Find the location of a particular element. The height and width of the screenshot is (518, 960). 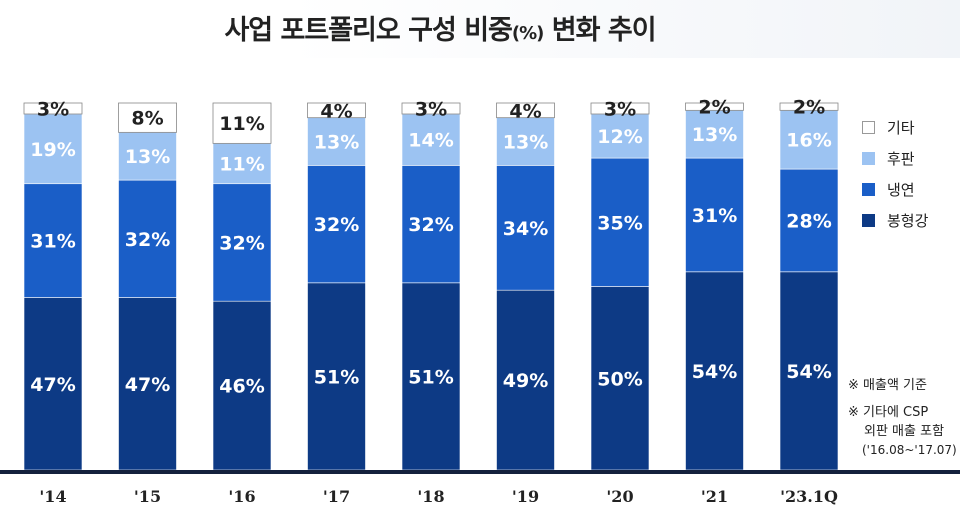

legend-label: 후판 is located at coordinates (901, 159).